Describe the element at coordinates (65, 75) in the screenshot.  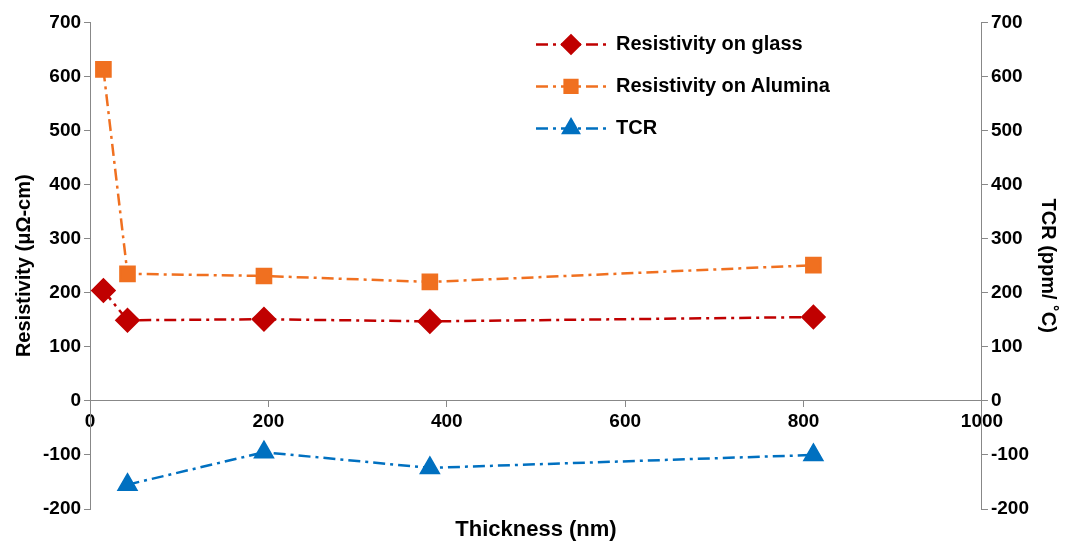
I see `y-tick-label: 600` at that location.